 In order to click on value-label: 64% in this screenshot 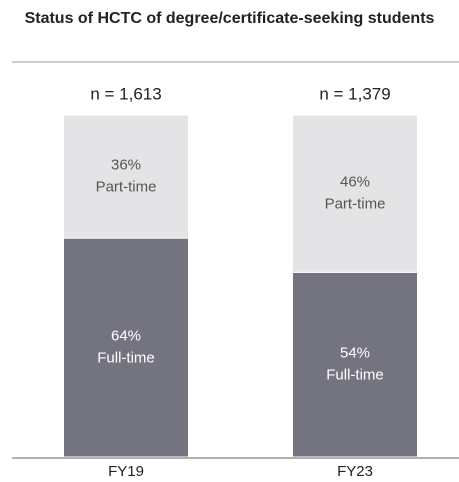, I will do `click(126, 336)`.